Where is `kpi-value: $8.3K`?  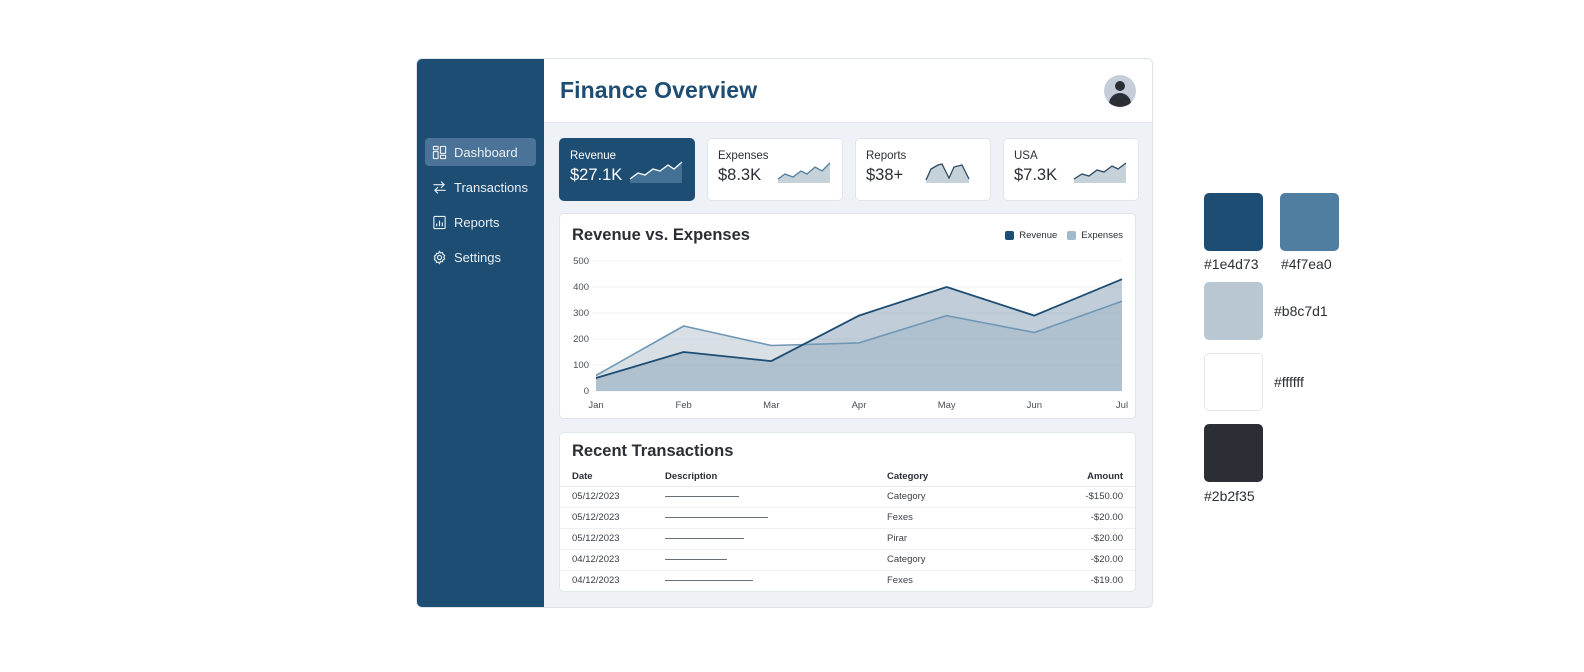
kpi-value: $8.3K is located at coordinates (740, 175).